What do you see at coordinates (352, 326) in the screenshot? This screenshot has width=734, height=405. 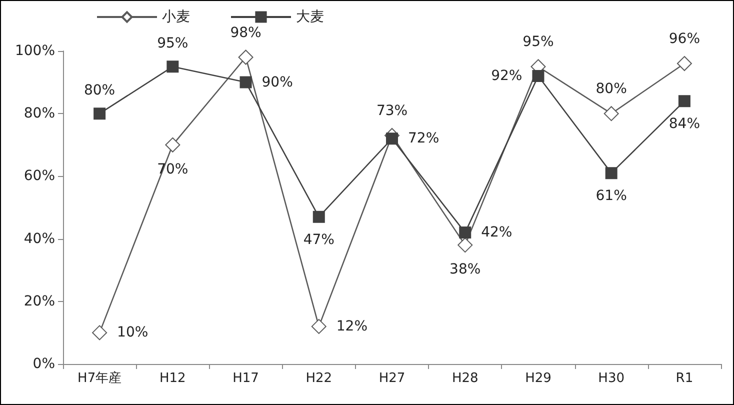 I see `data-label: 12%` at bounding box center [352, 326].